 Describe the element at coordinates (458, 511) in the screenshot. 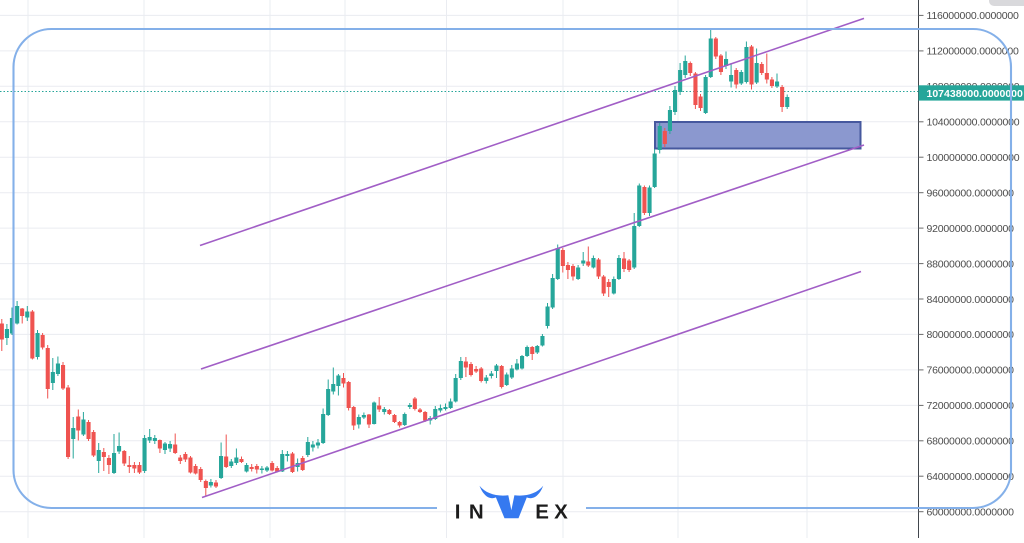

I see `svg-text: I` at that location.